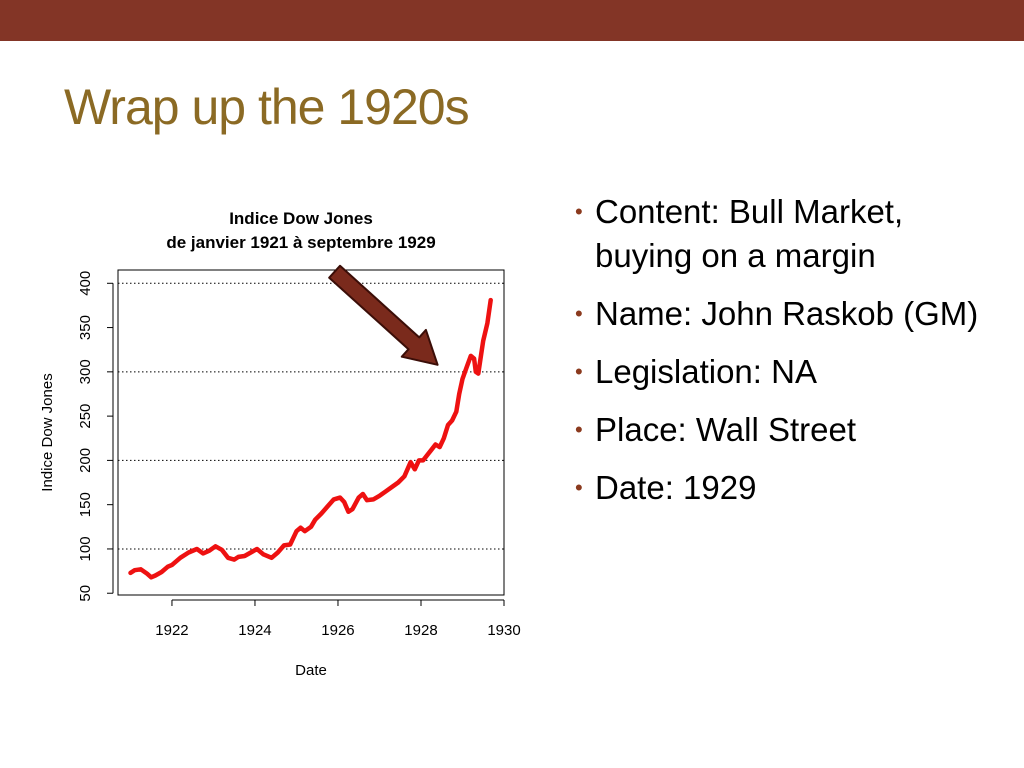 The image size is (1024, 768). What do you see at coordinates (85, 327) in the screenshot?
I see `y-tick-label-350: 350` at bounding box center [85, 327].